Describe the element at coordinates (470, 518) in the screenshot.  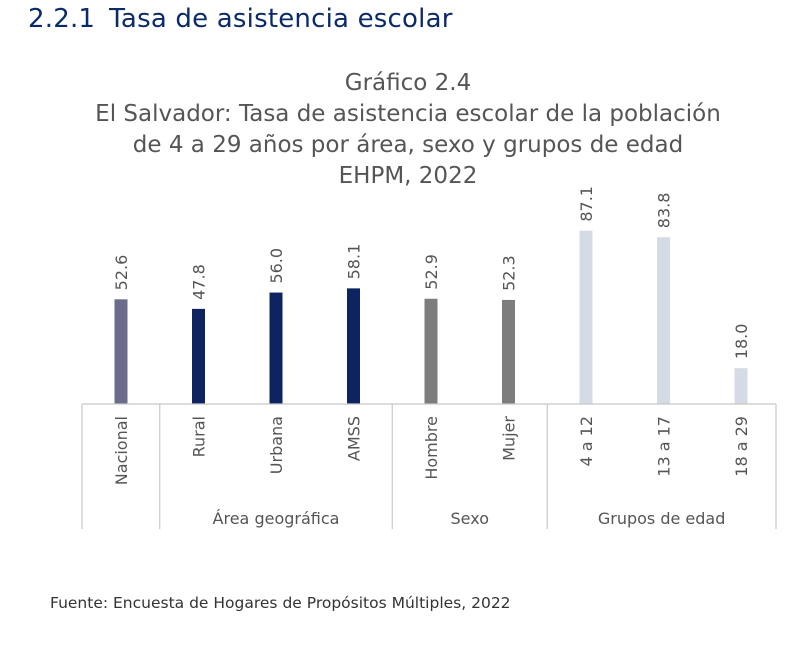
I see `group-label-sexo: Sexo` at that location.